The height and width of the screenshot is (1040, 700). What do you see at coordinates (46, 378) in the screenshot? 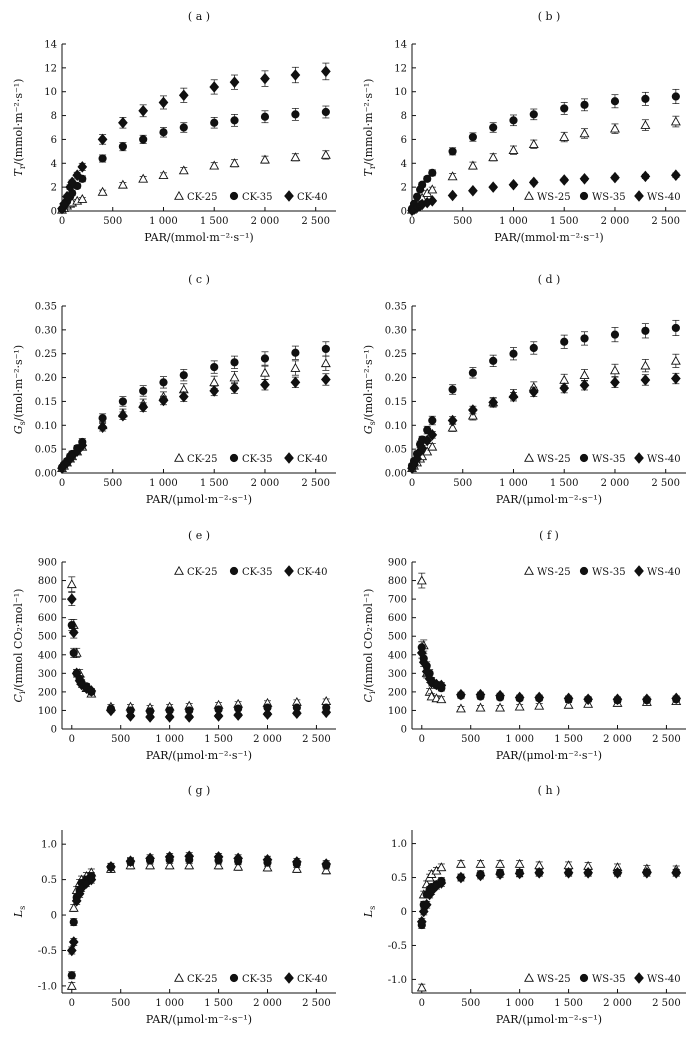
I see `y-tick-label: 0.20` at bounding box center [46, 378].